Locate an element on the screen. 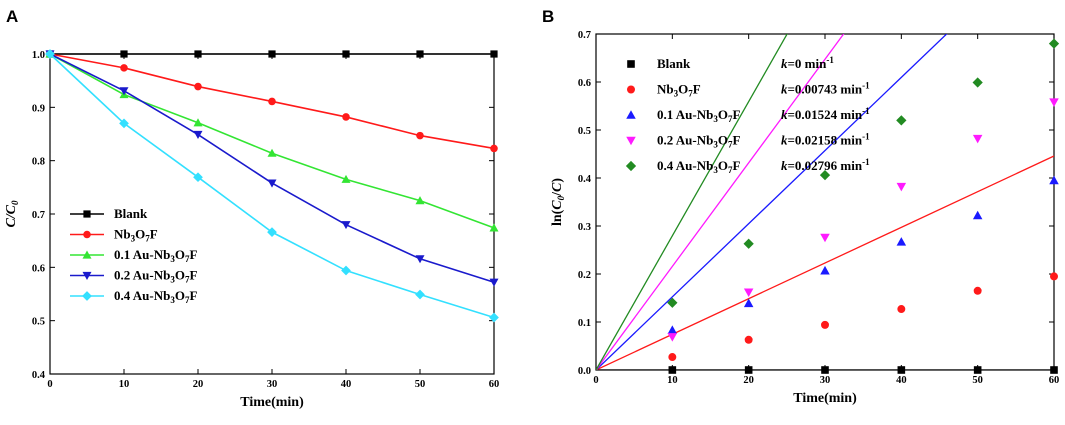 Image resolution: width=1065 pixels, height=425 pixels. panel-label-a: A is located at coordinates (12, 16).